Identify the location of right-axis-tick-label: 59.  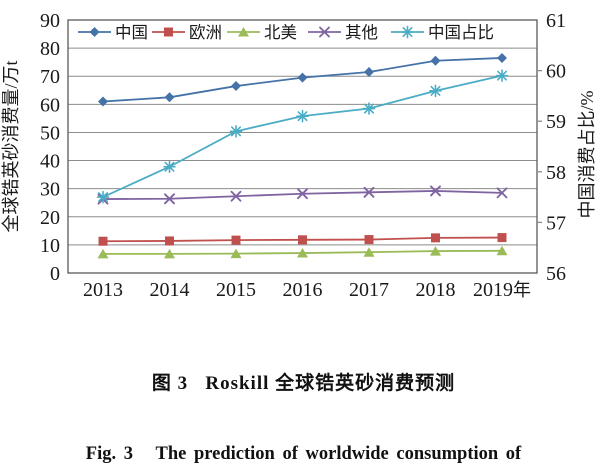
(556, 122).